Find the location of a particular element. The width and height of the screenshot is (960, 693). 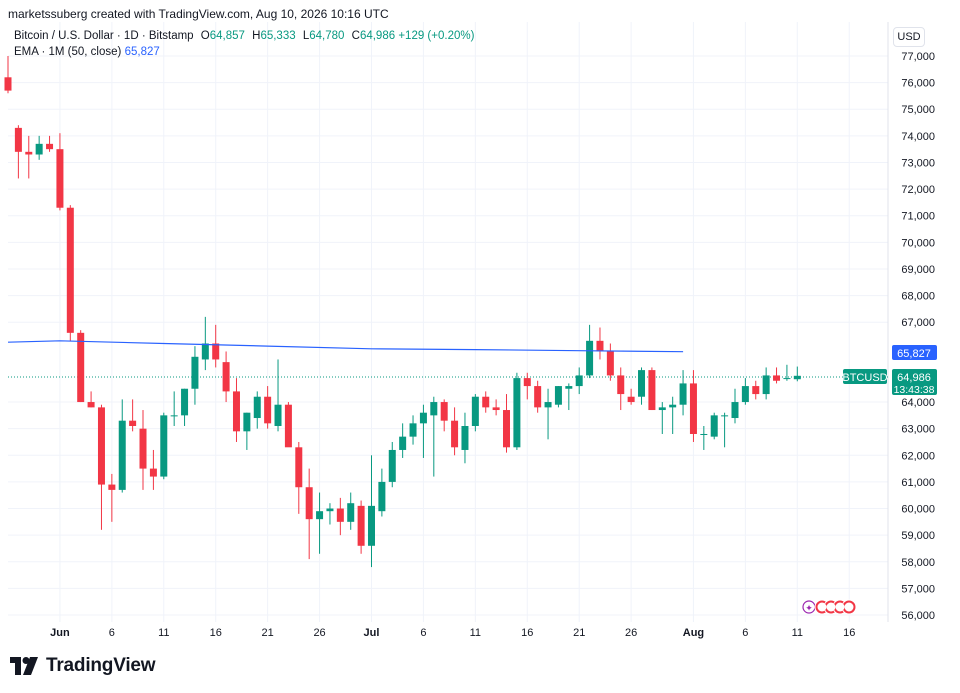

ema-tag-value: 65,827 is located at coordinates (914, 354).